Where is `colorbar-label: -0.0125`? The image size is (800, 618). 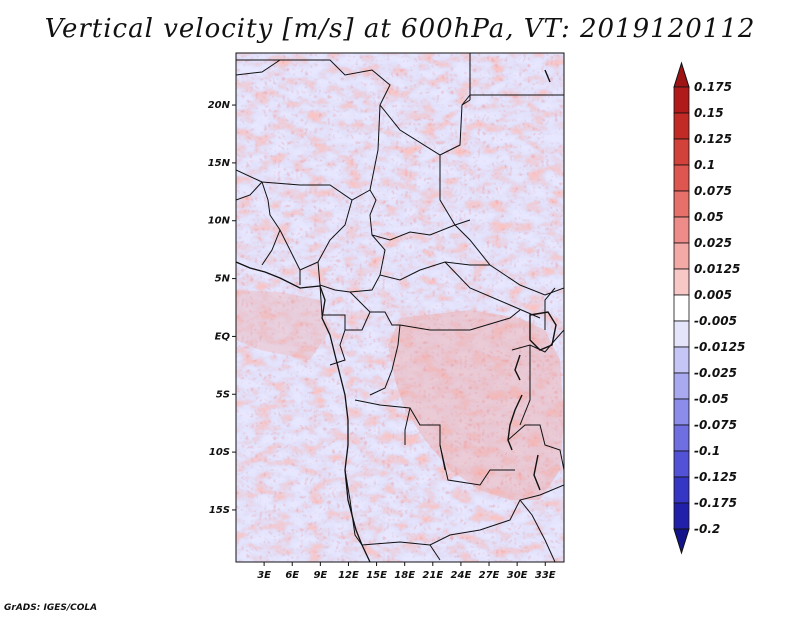 colorbar-label: -0.0125 is located at coordinates (719, 347).